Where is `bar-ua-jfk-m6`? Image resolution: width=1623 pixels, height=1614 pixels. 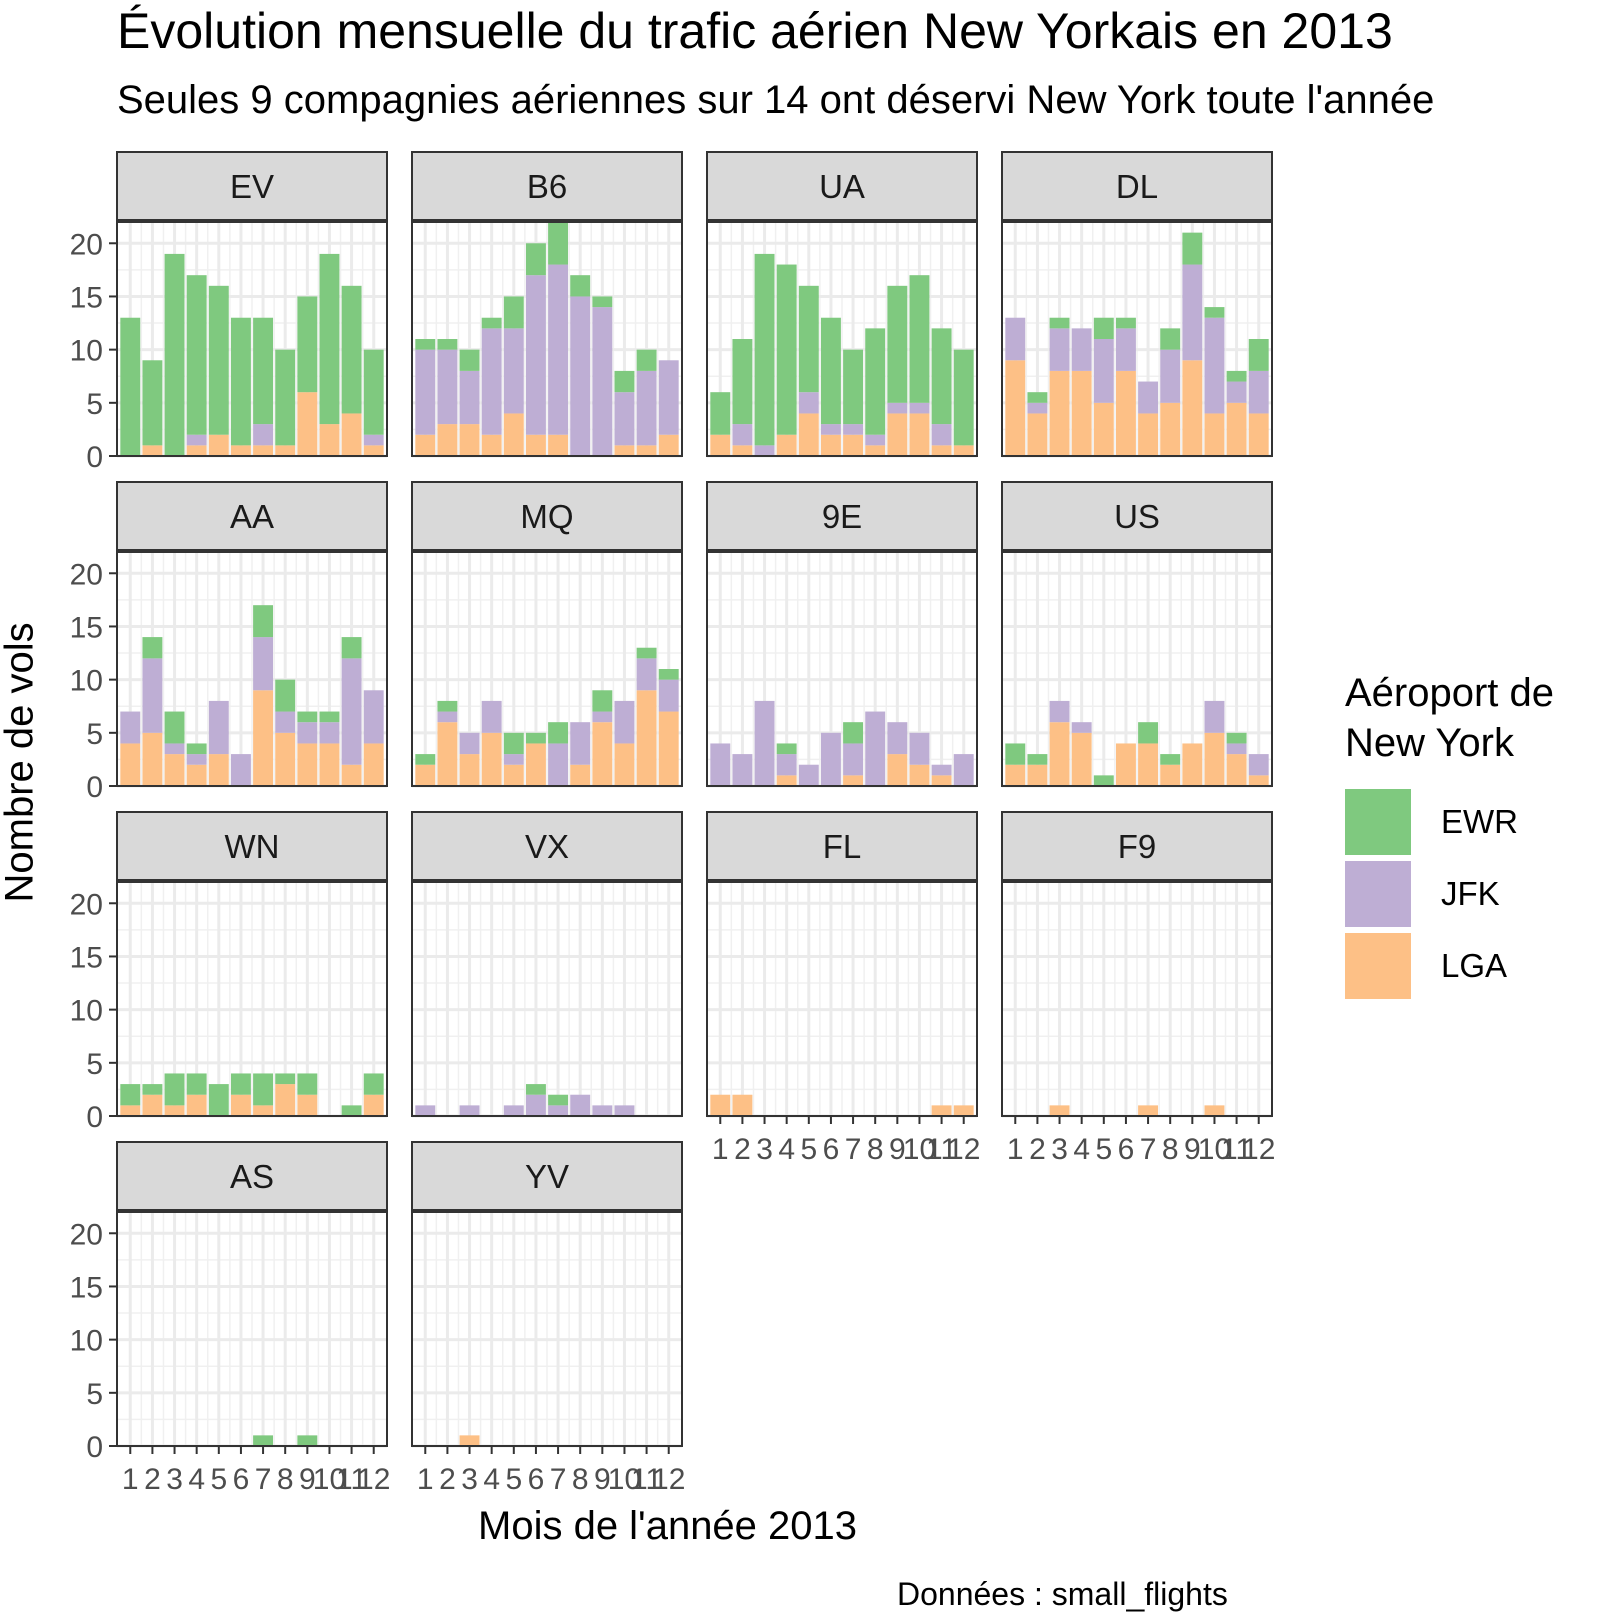 bar-ua-jfk-m6 is located at coordinates (830, 429).